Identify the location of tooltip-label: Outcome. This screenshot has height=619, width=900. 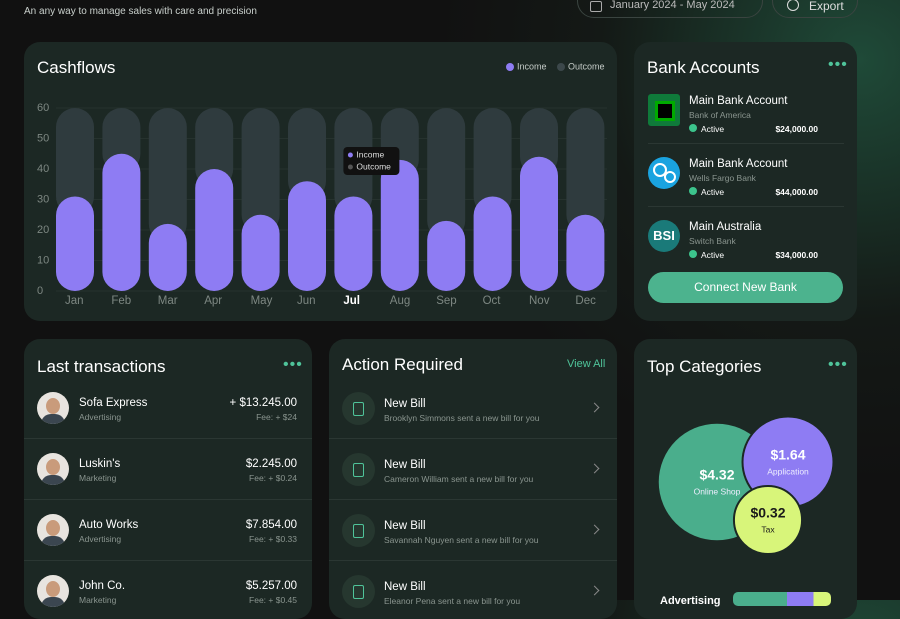
(373, 166).